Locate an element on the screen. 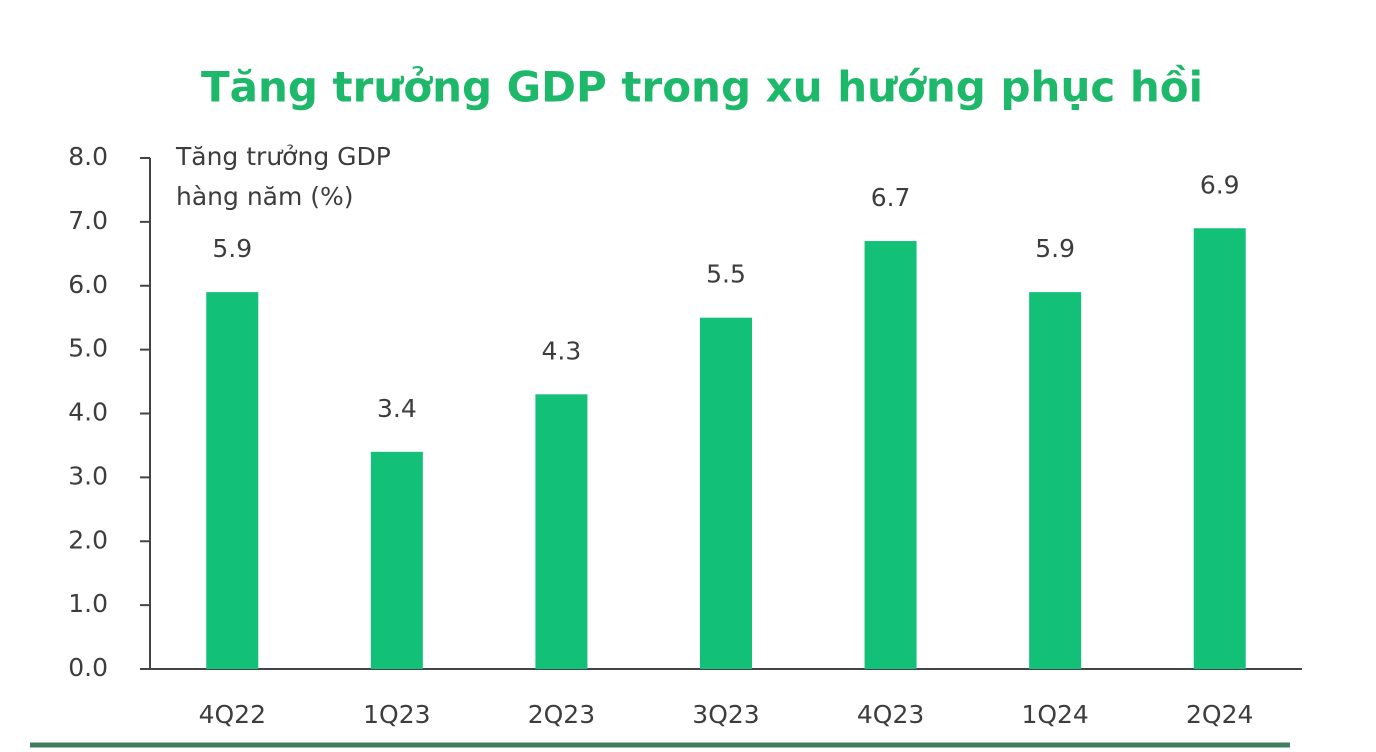 The width and height of the screenshot is (1376, 752). y-tick-label: 7.0 is located at coordinates (88, 220).